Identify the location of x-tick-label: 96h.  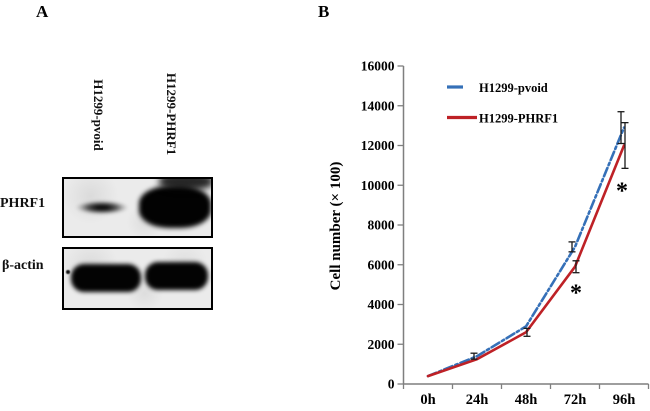
(624, 400).